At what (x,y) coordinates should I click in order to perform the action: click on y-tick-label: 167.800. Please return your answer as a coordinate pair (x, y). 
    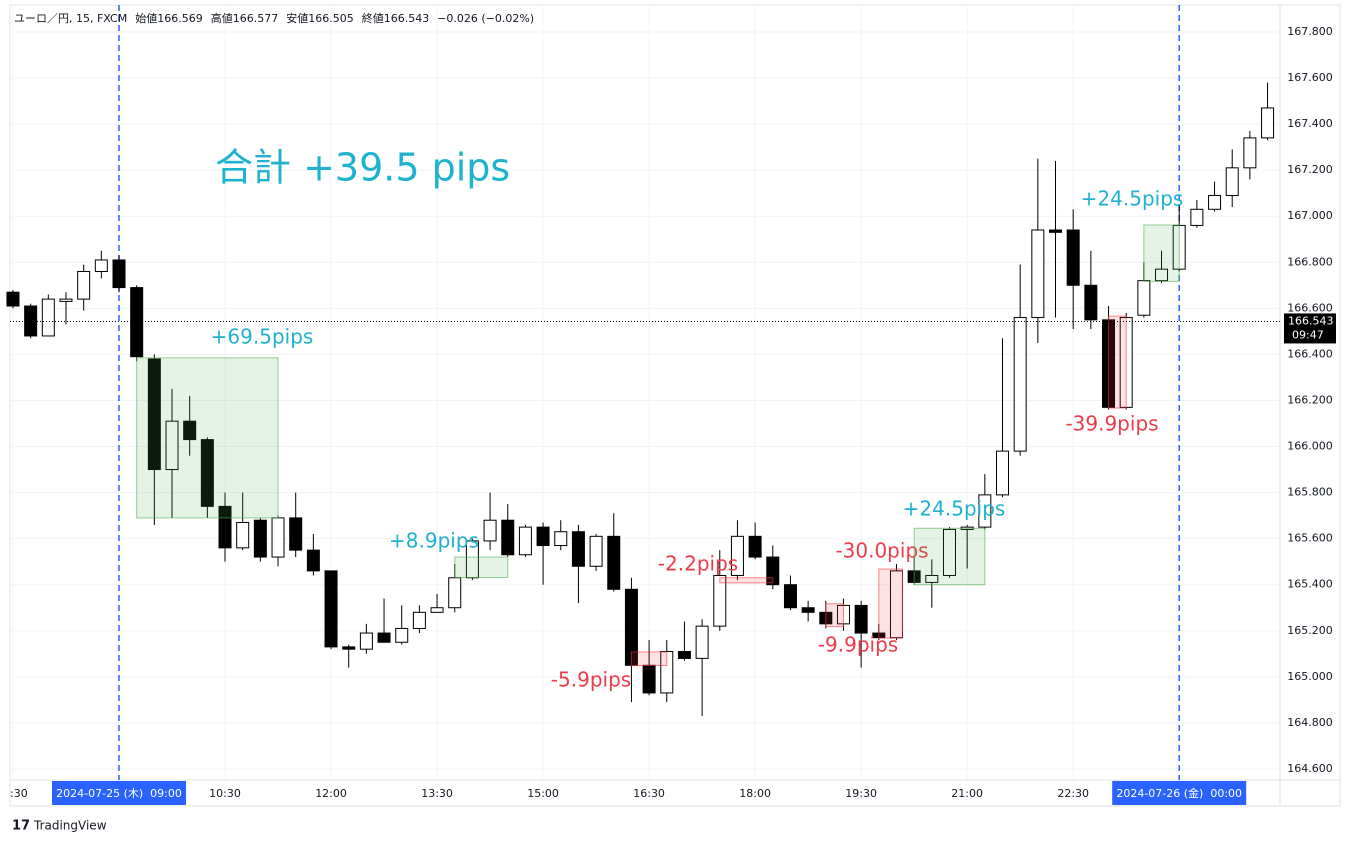
    Looking at the image, I should click on (1310, 31).